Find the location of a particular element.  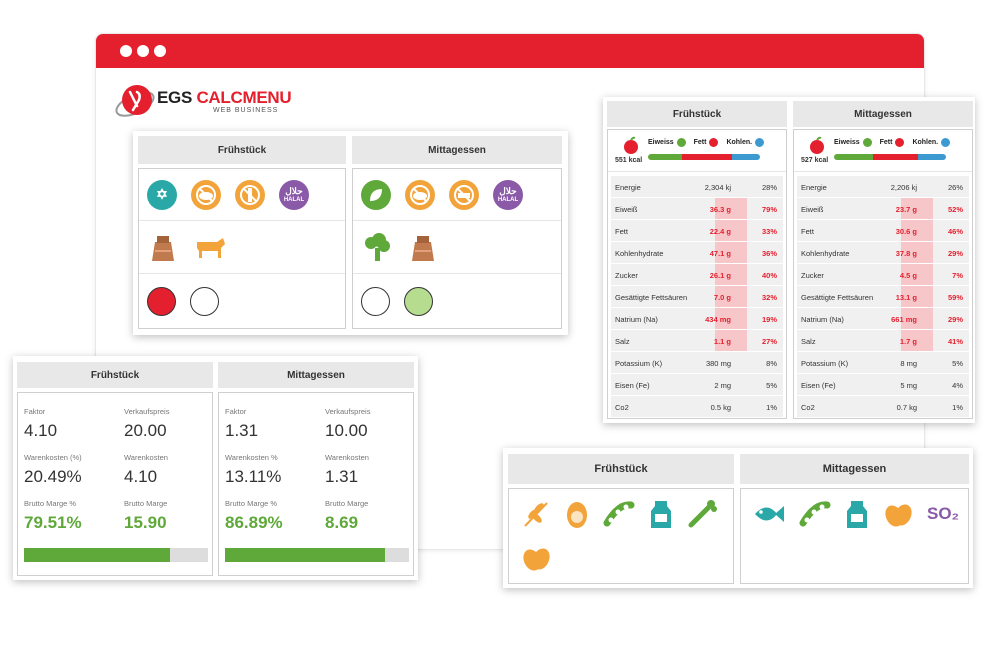

nutrient-value: 2,304 kj is located at coordinates (717, 187).